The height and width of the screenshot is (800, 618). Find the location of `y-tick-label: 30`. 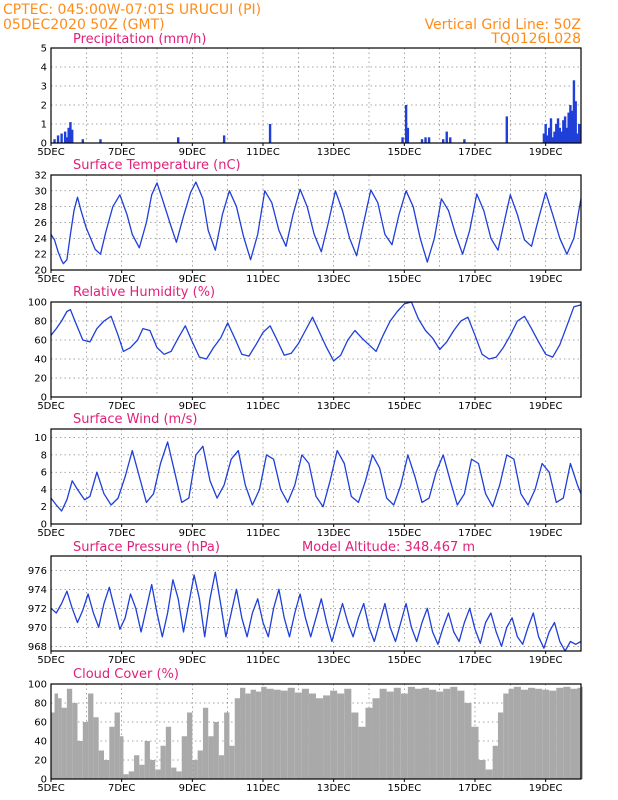

y-tick-label: 30 is located at coordinates (40, 191).